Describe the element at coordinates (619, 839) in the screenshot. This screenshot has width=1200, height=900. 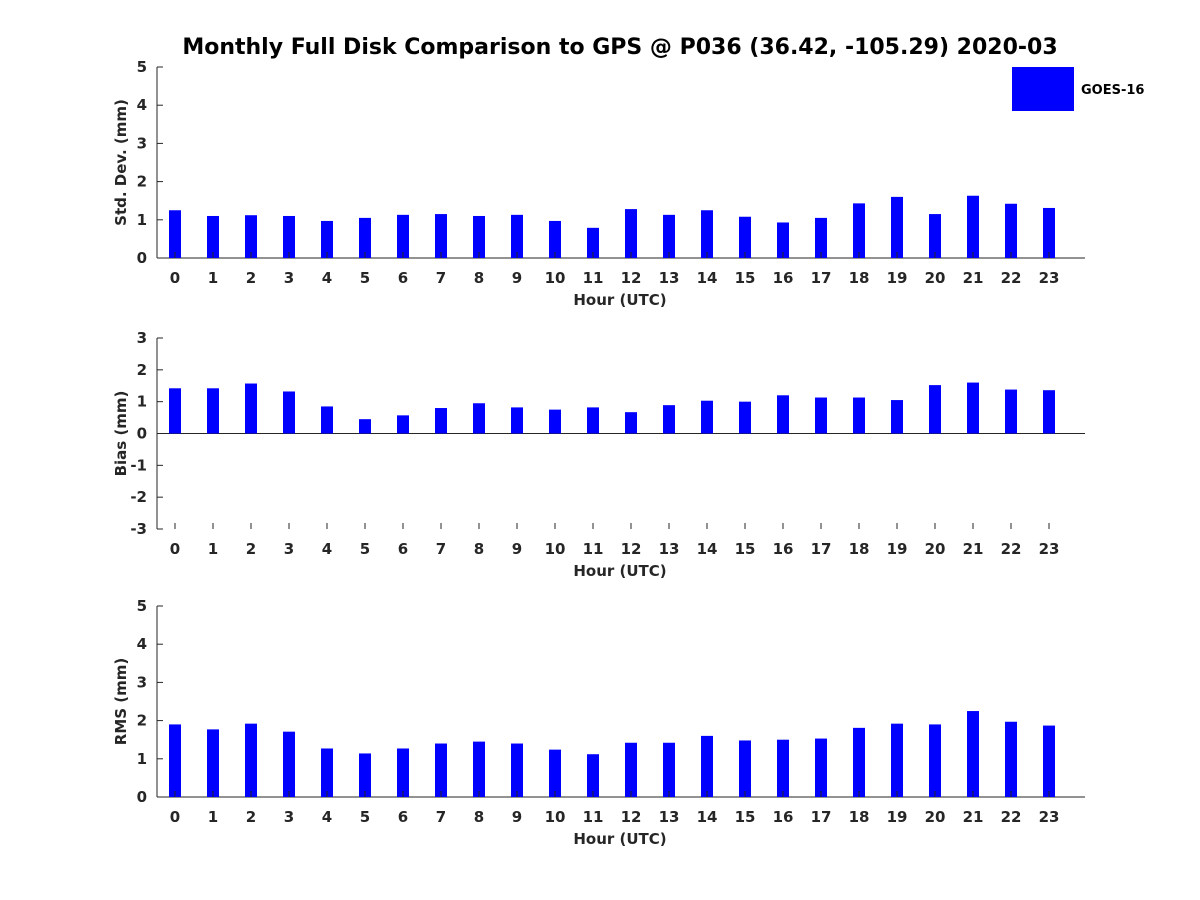
I see `rms-xlabel: Hour (UTC)` at that location.